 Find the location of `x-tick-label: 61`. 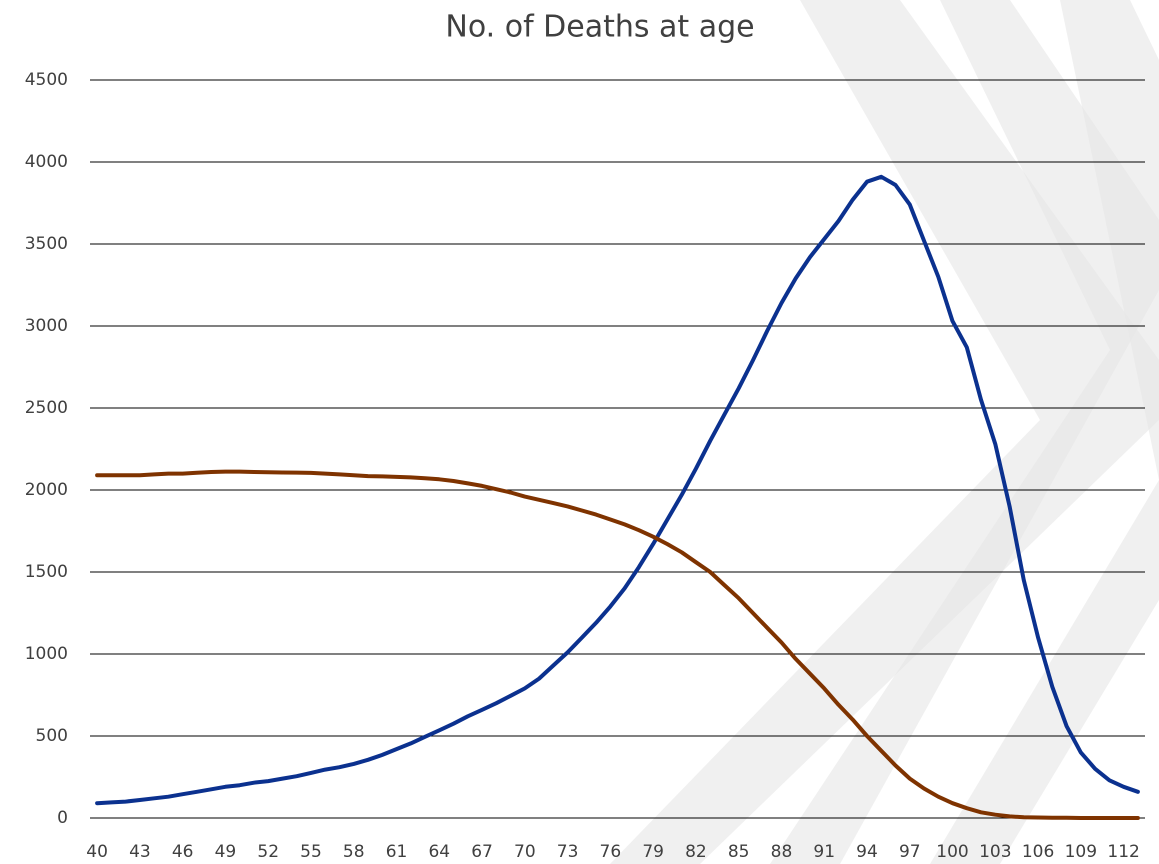

x-tick-label: 61 is located at coordinates (397, 852).